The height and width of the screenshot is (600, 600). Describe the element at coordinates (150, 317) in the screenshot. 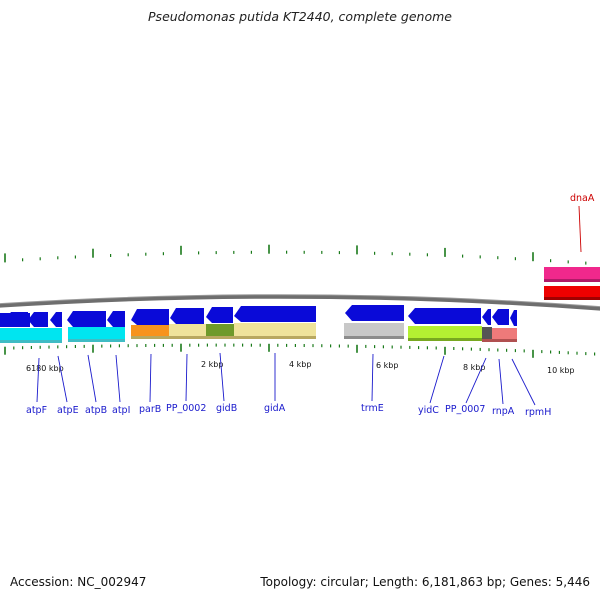

I see `cds-arrow-parB` at that location.